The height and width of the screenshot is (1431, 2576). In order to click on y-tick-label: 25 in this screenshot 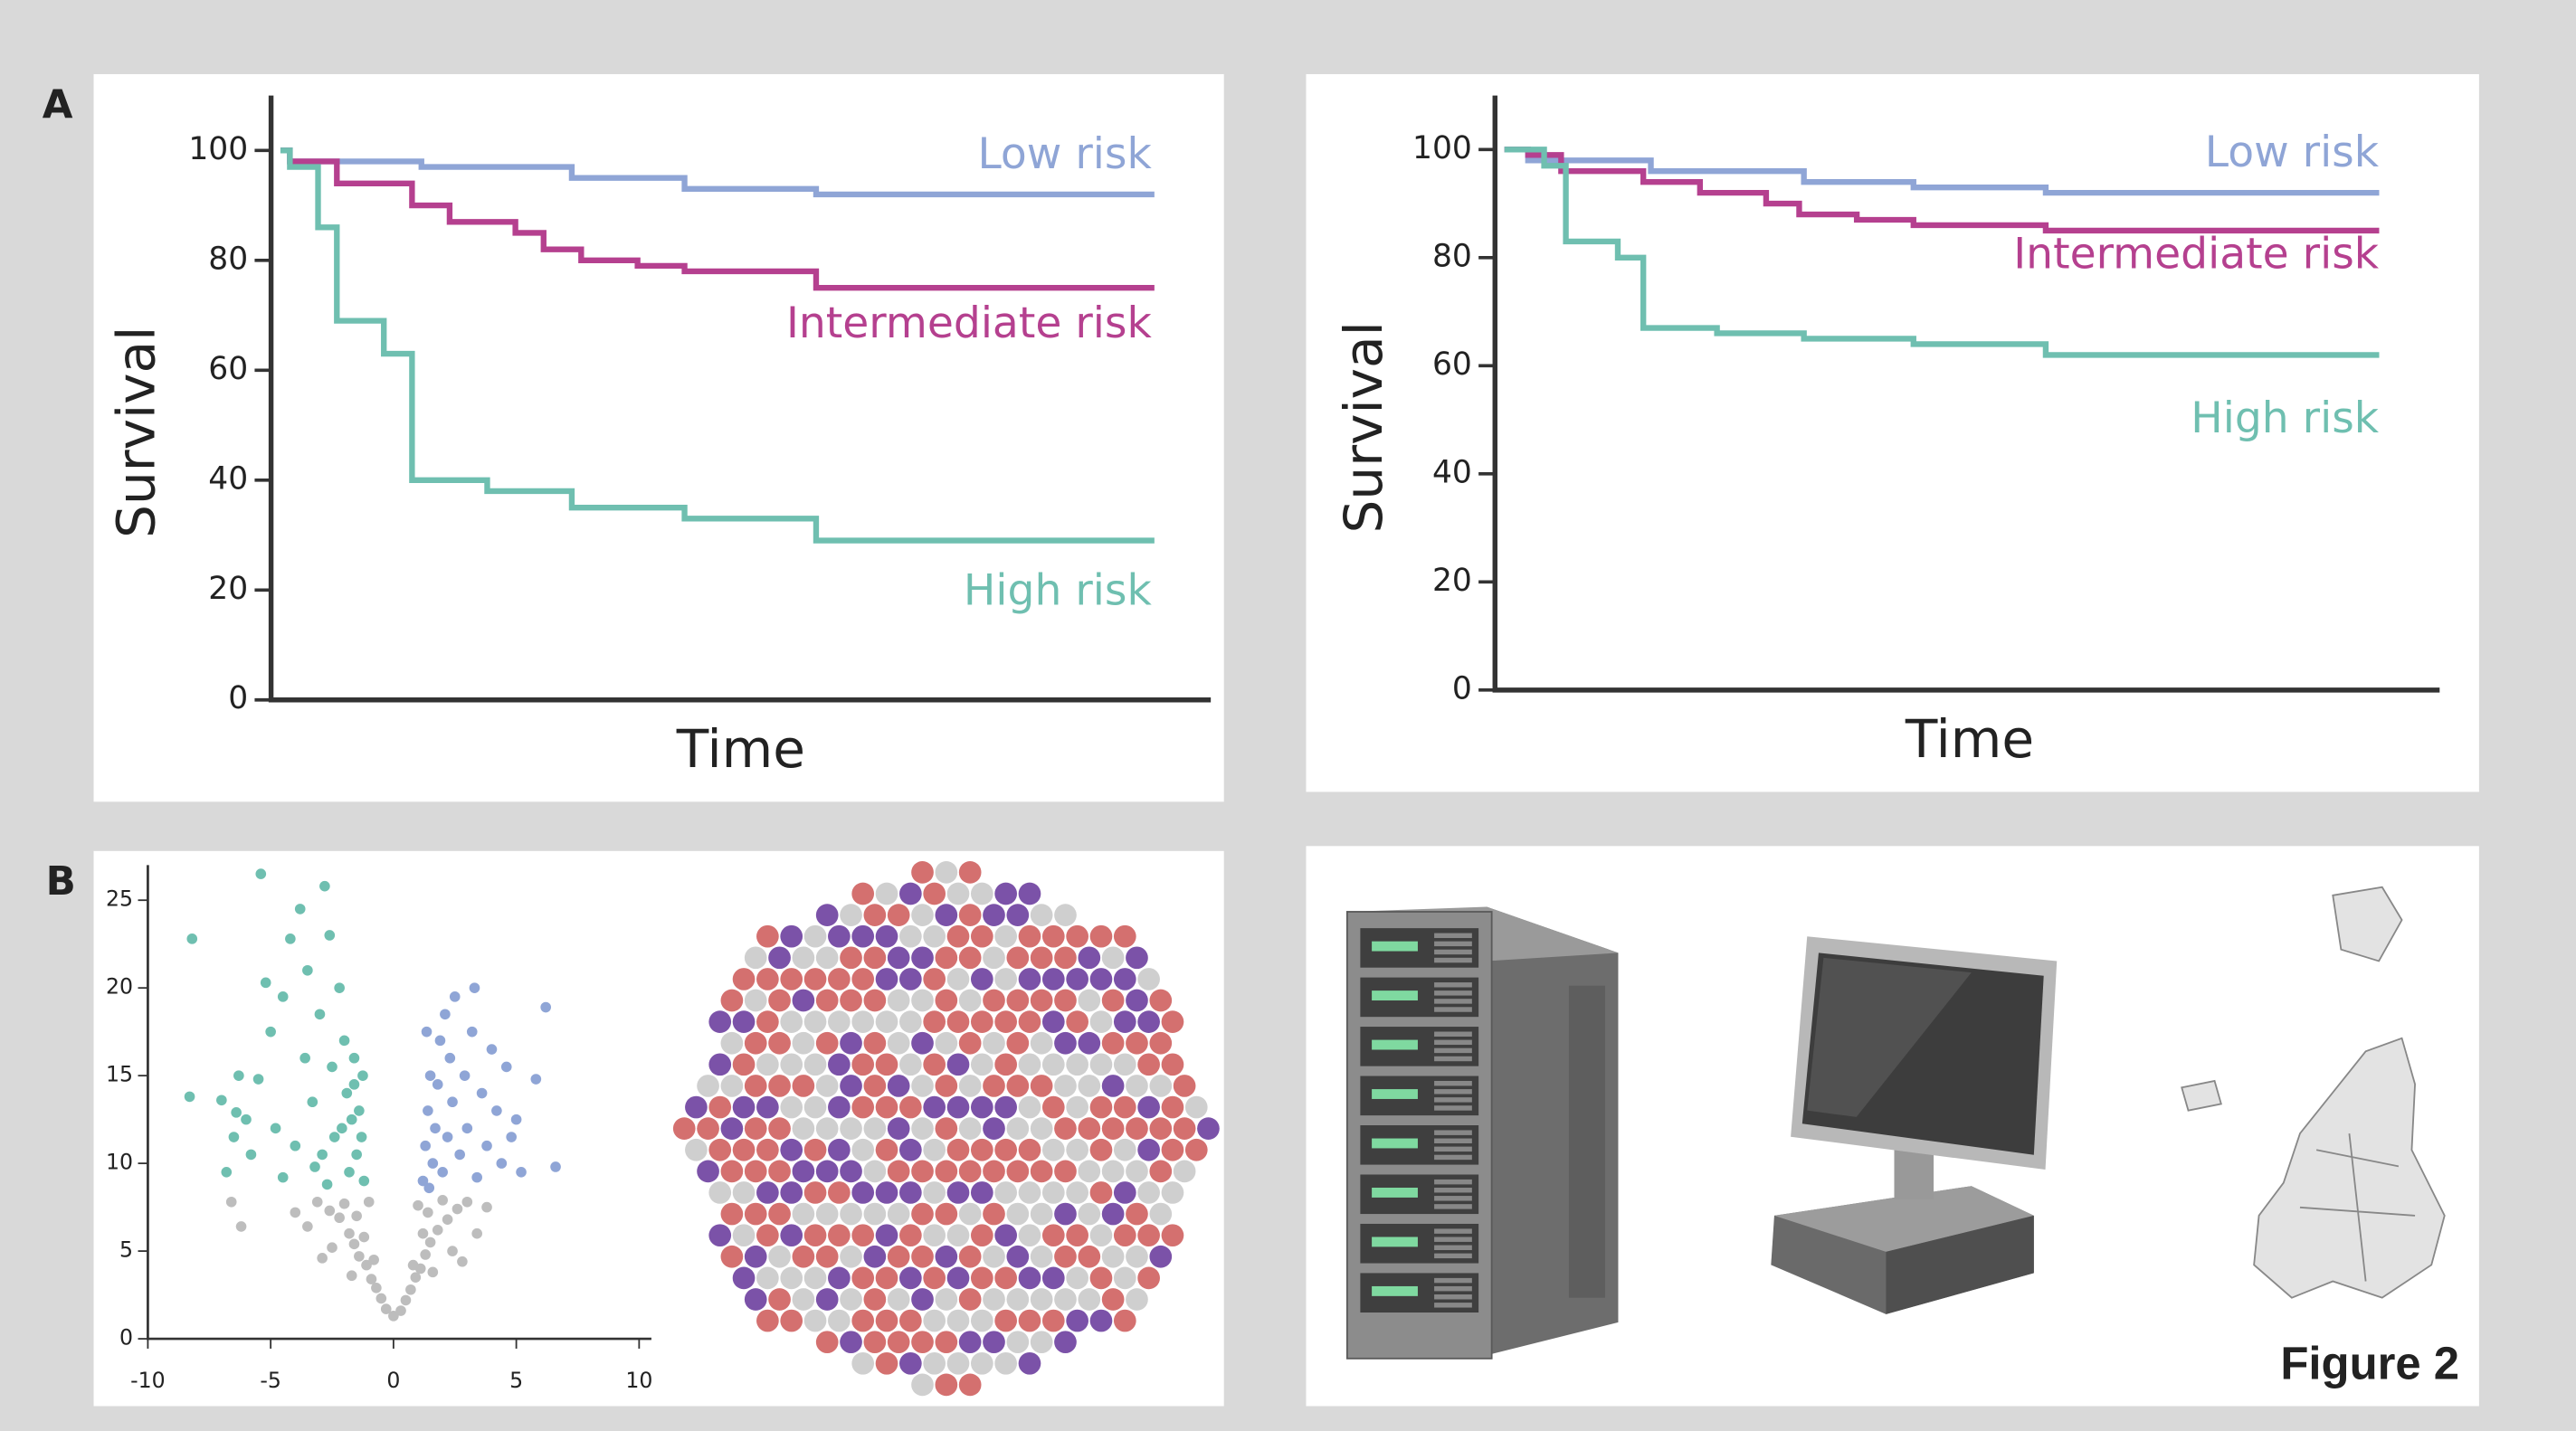, I will do `click(119, 899)`.